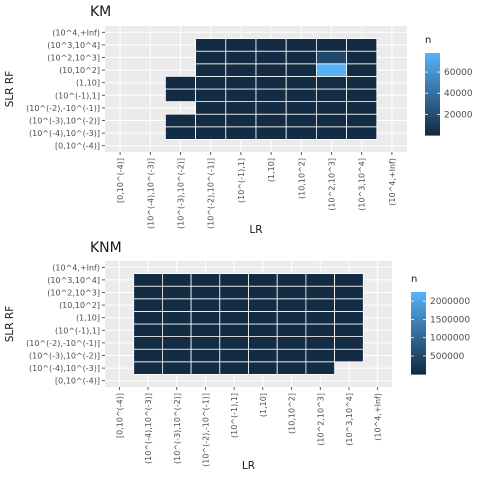 The height and width of the screenshot is (480, 480). I want to click on x-tick-label: (10^(-2),10^(-1)], so click(211, 193).